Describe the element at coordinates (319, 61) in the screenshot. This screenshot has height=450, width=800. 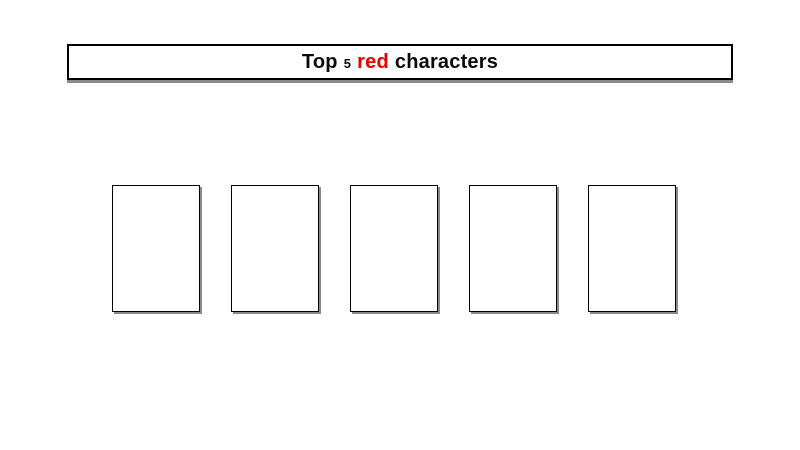
I see `title-prefix: Top` at that location.